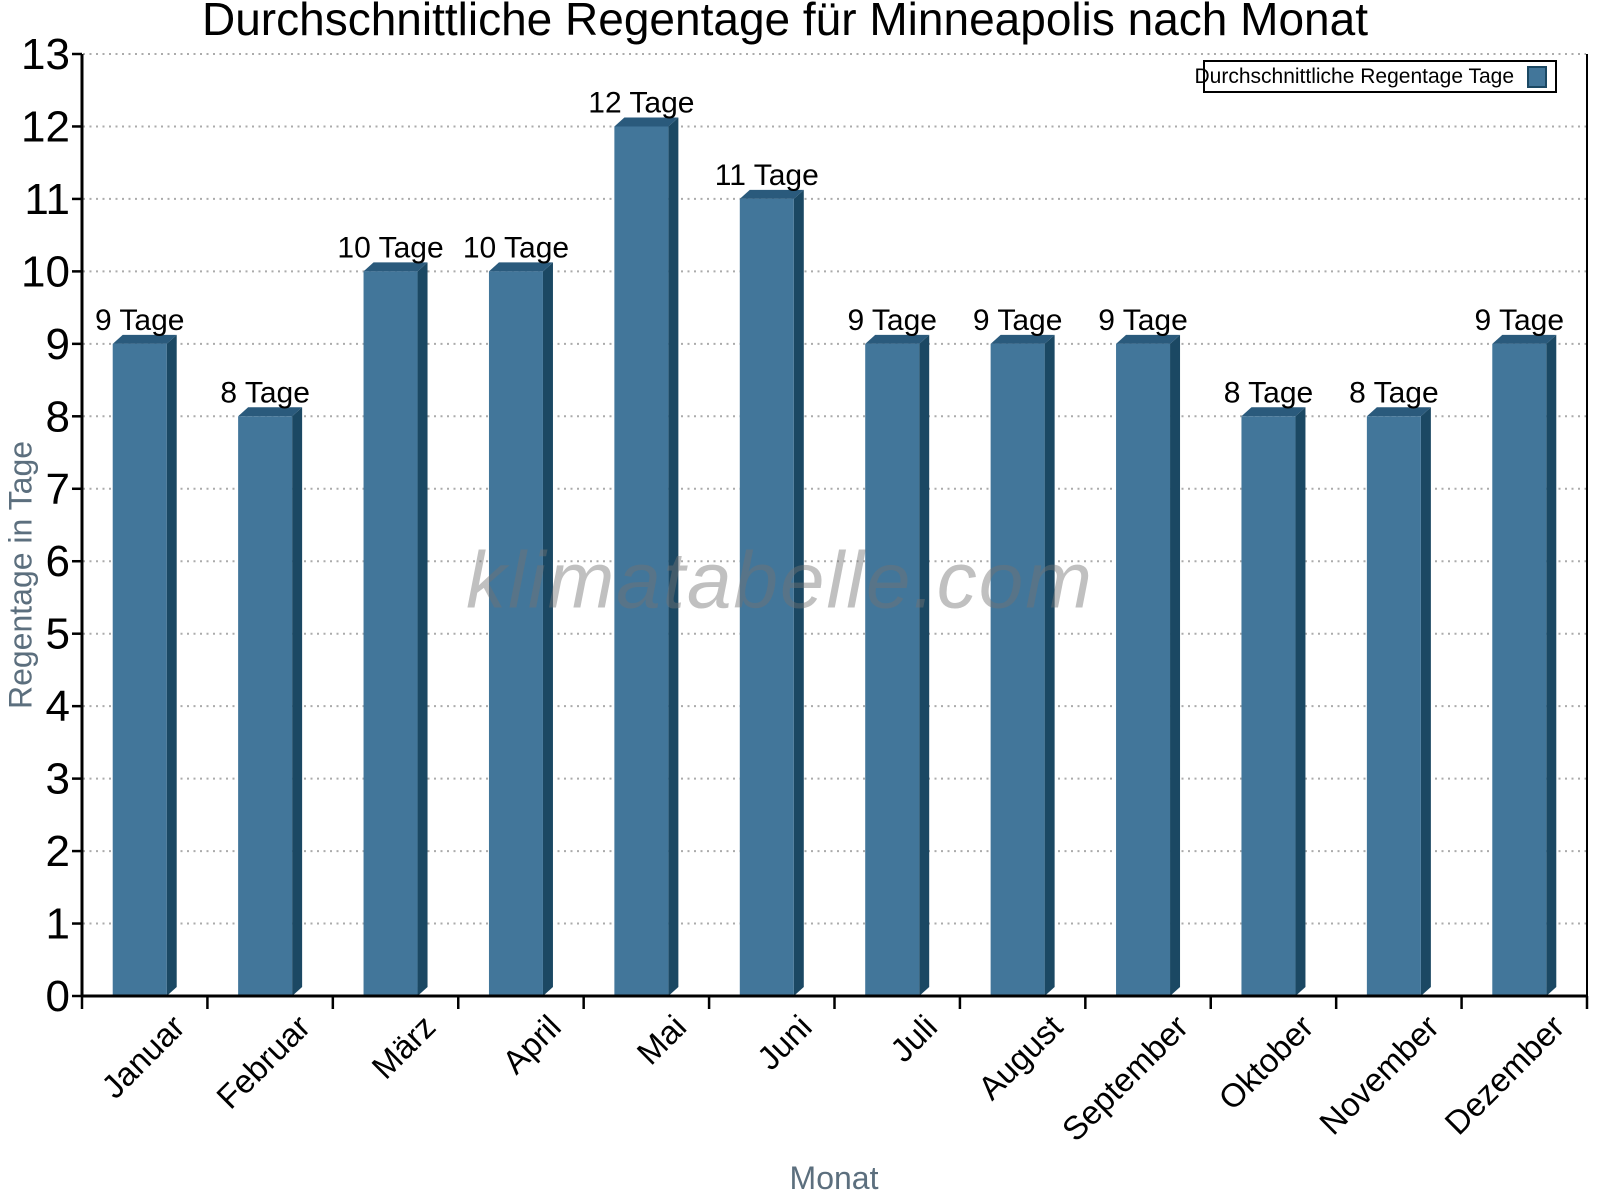 The height and width of the screenshot is (1200, 1600). Describe the element at coordinates (531, 1044) in the screenshot. I see `x-tick-label-april: April` at that location.